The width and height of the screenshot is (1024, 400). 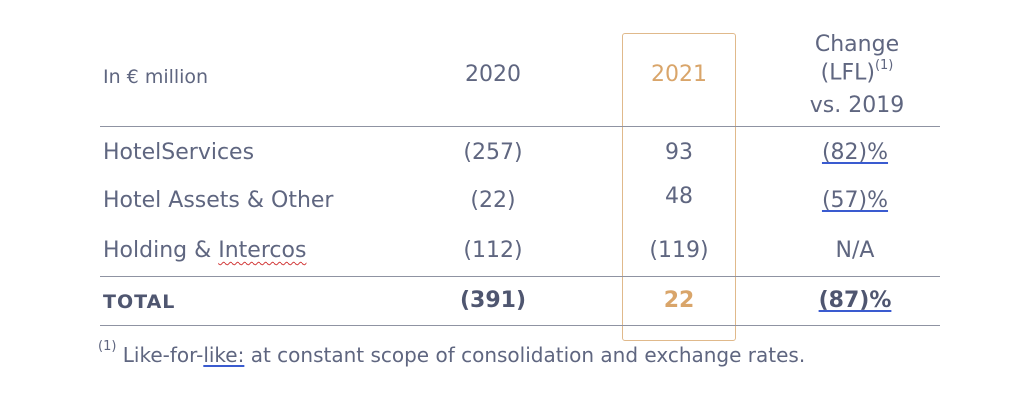 What do you see at coordinates (884, 65) in the screenshot?
I see `footnote-marker: (1)` at bounding box center [884, 65].